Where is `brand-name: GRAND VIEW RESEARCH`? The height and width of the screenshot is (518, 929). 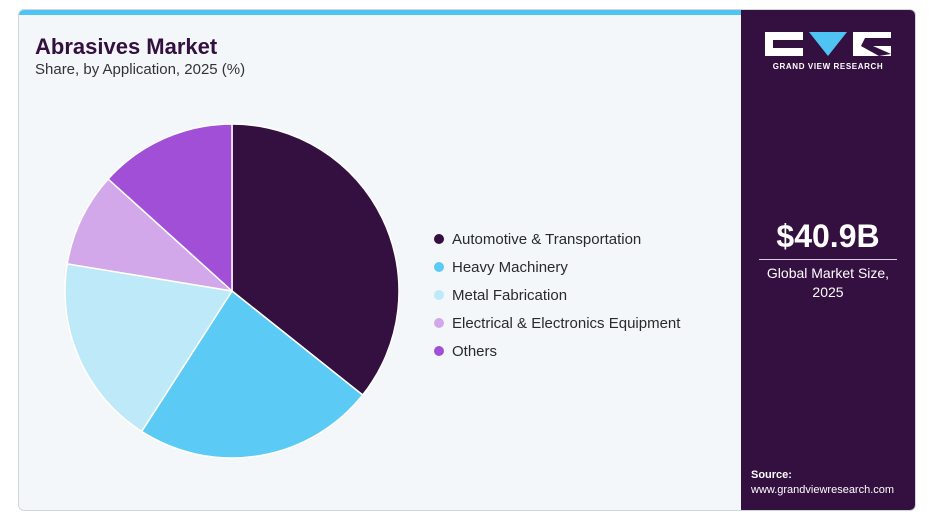
brand-name: GRAND VIEW RESEARCH is located at coordinates (828, 66).